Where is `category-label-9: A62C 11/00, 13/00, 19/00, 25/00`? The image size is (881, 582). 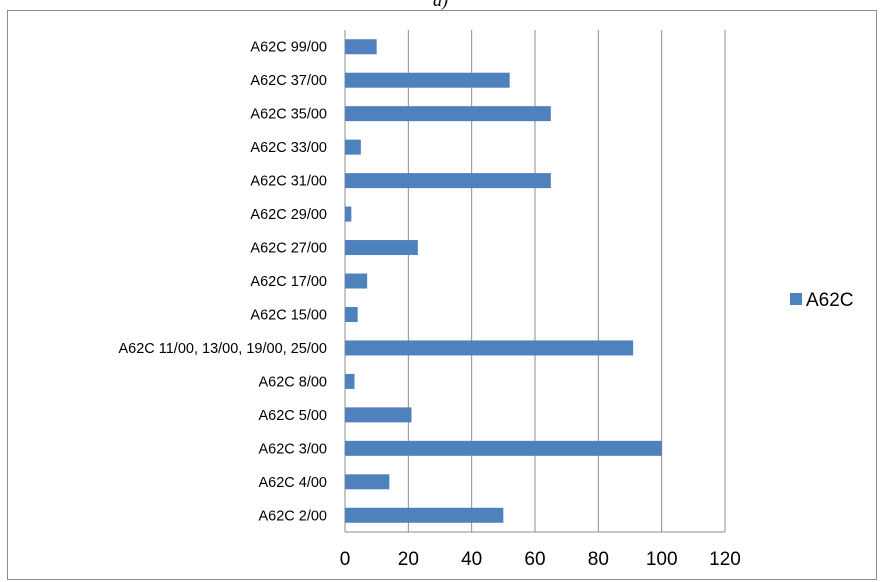
category-label-9: A62C 11/00, 13/00, 19/00, 25/00 is located at coordinates (222, 349).